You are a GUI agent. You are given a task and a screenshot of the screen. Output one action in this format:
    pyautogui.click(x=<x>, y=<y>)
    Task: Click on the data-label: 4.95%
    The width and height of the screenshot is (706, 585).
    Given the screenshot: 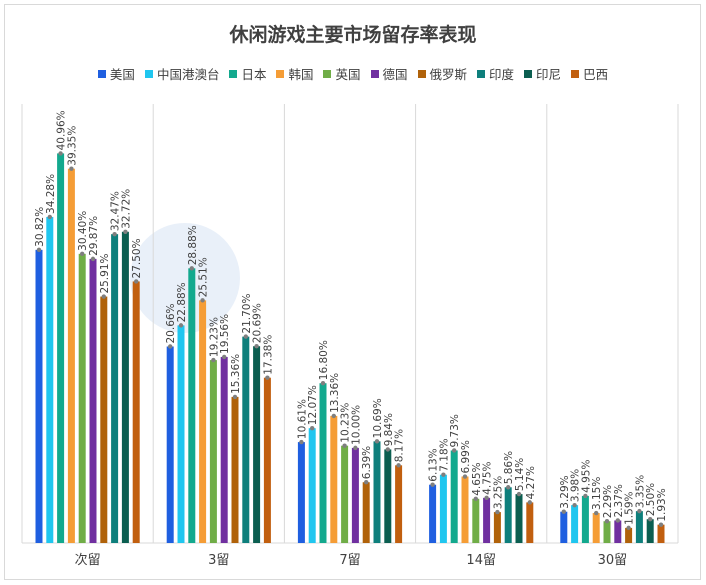 What is the action you would take?
    pyautogui.click(x=586, y=476)
    